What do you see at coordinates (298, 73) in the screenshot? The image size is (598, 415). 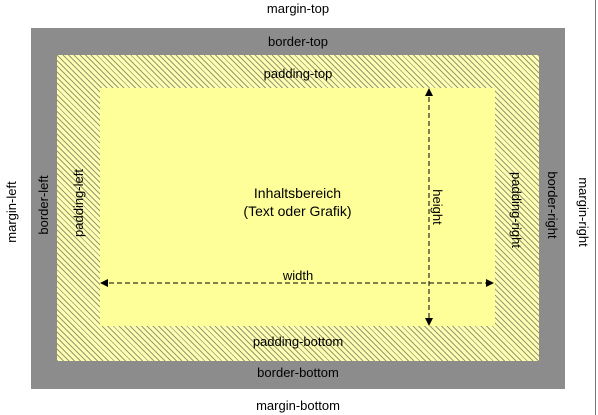 I see `padding-top-label: padding-top` at bounding box center [298, 73].